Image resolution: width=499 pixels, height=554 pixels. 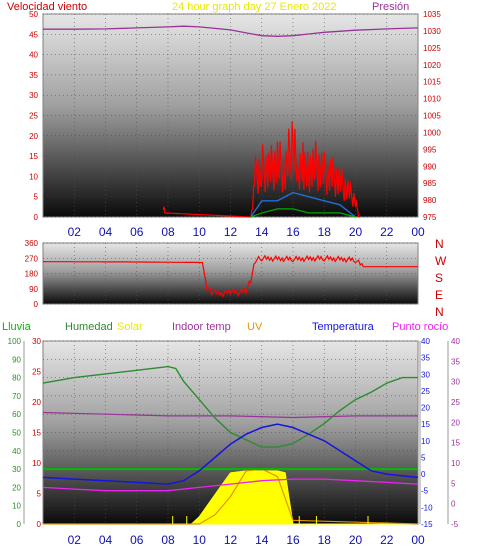 What do you see at coordinates (19, 524) in the screenshot?
I see `humidity-y-tick-label: 0` at bounding box center [19, 524].